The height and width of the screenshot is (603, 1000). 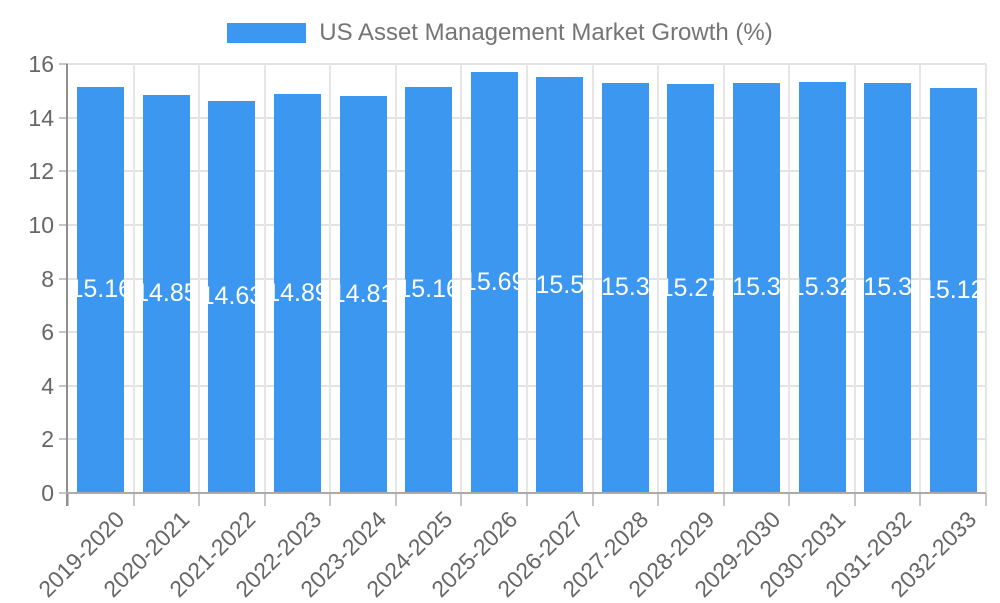 I want to click on y-axis-line, so click(x=67, y=285).